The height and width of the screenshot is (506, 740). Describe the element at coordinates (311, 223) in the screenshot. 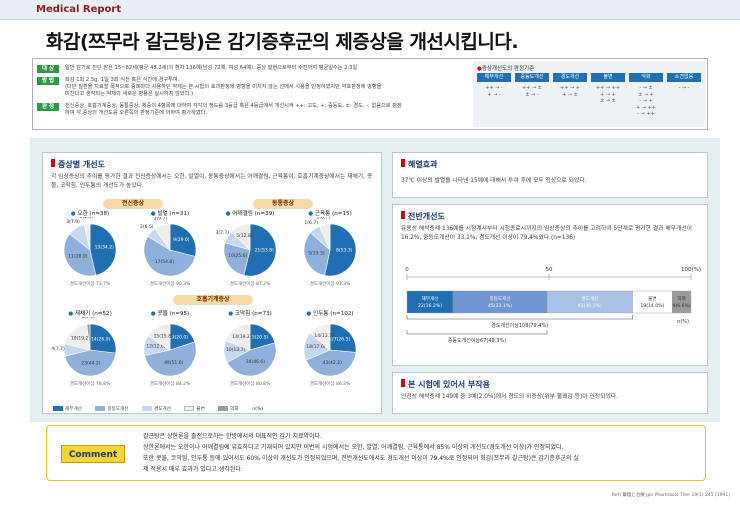

I see `pie-slice-label: 1(6.7)` at that location.